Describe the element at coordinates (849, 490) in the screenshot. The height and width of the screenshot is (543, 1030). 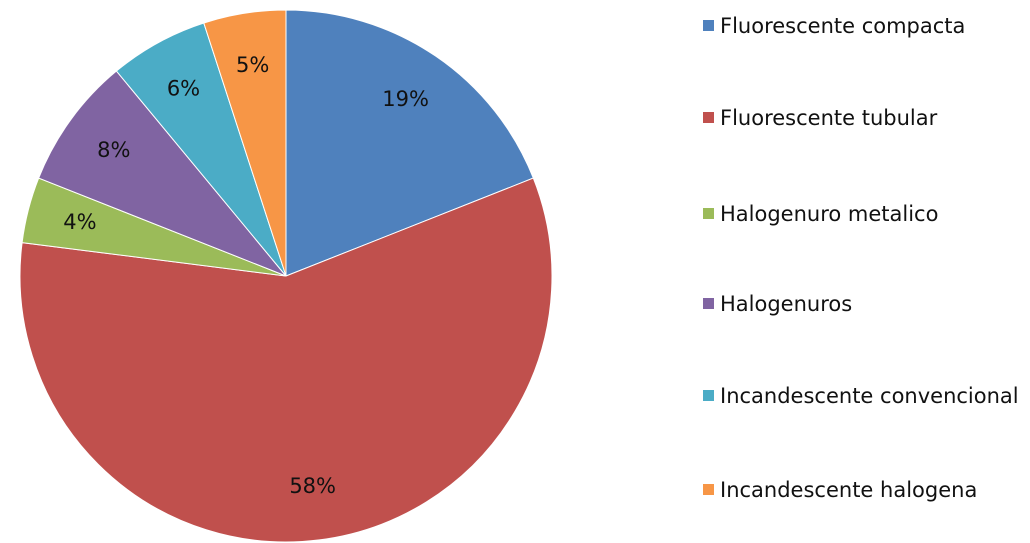
I see `legend-label: Incandescente halogena` at that location.